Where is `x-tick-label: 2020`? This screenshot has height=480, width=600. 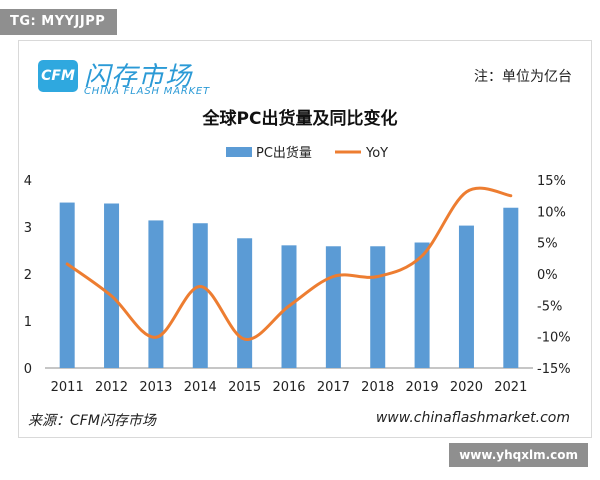
x-tick-label: 2020 is located at coordinates (466, 387).